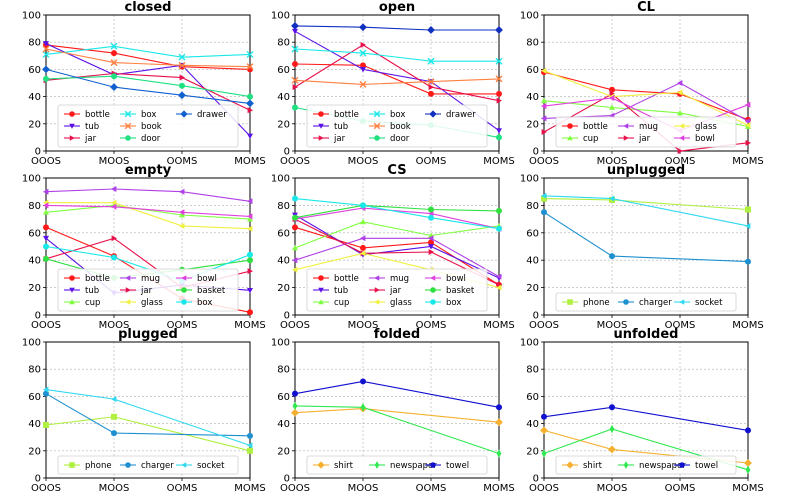  Describe the element at coordinates (151, 139) in the screenshot. I see `legend-label: door` at that location.